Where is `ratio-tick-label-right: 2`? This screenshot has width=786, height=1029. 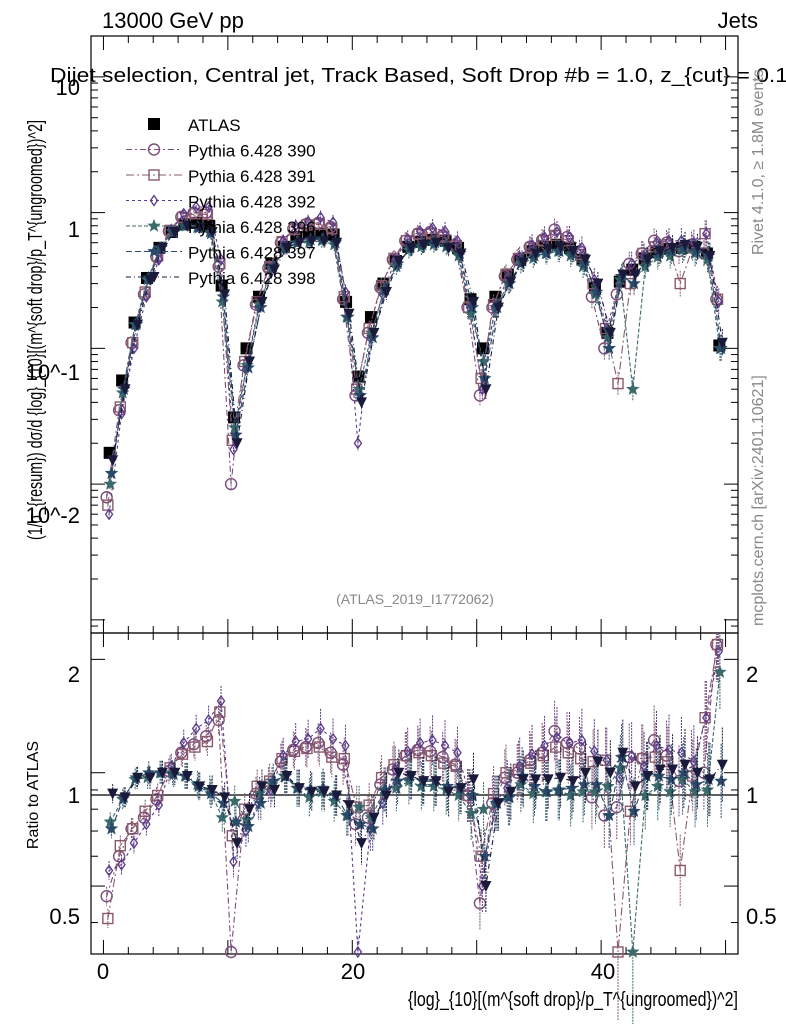
ratio-tick-label-right: 2 is located at coordinates (752, 674).